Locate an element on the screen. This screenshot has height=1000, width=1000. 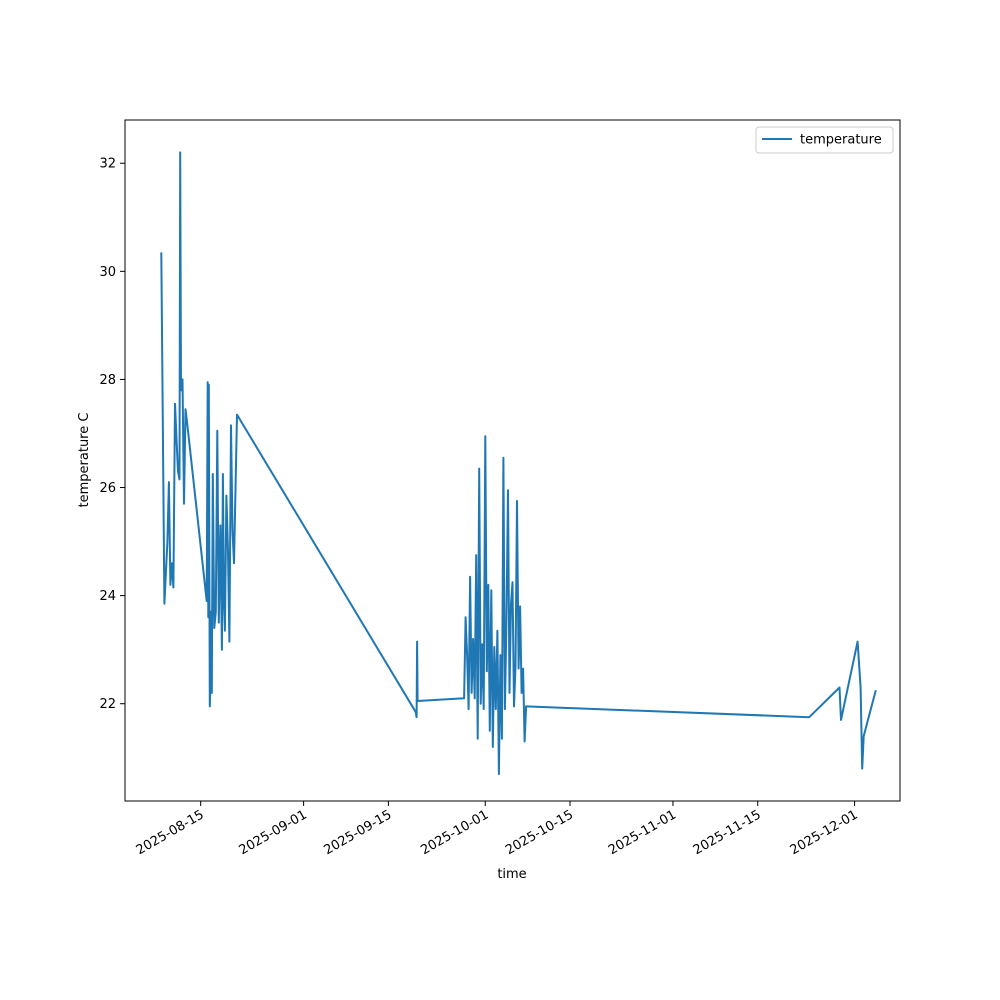
y-axis-label: temperature C is located at coordinates (84, 460).